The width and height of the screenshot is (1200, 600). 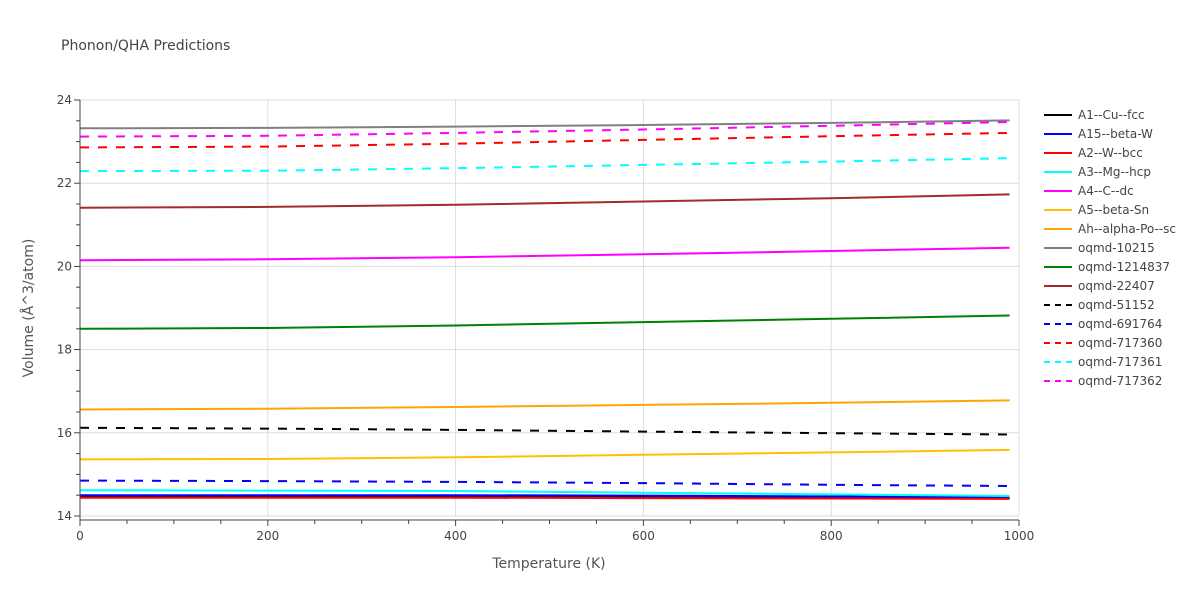 I want to click on legend-label: A4--C--dc, so click(x=1106, y=191).